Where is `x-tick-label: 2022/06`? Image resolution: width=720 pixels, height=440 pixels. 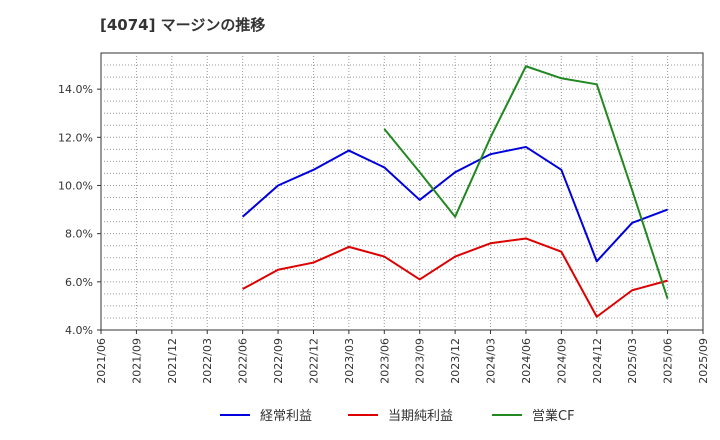
x-tick-label: 2022/06 is located at coordinates (243, 361).